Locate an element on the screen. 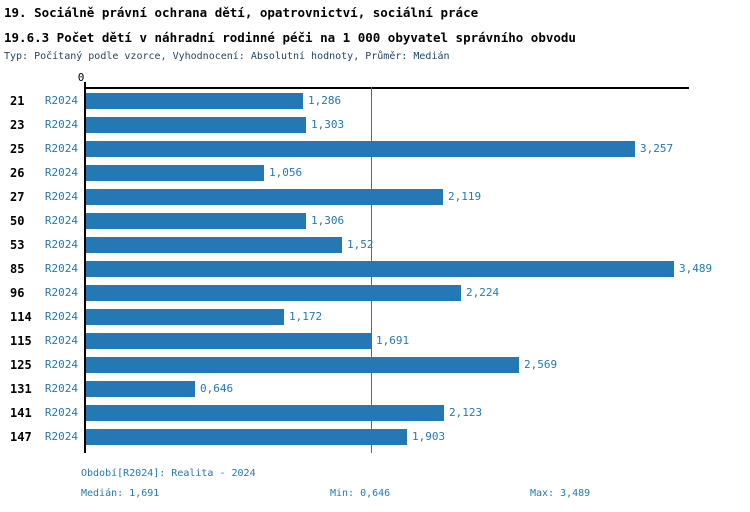  y-axis-line is located at coordinates (85, 270).